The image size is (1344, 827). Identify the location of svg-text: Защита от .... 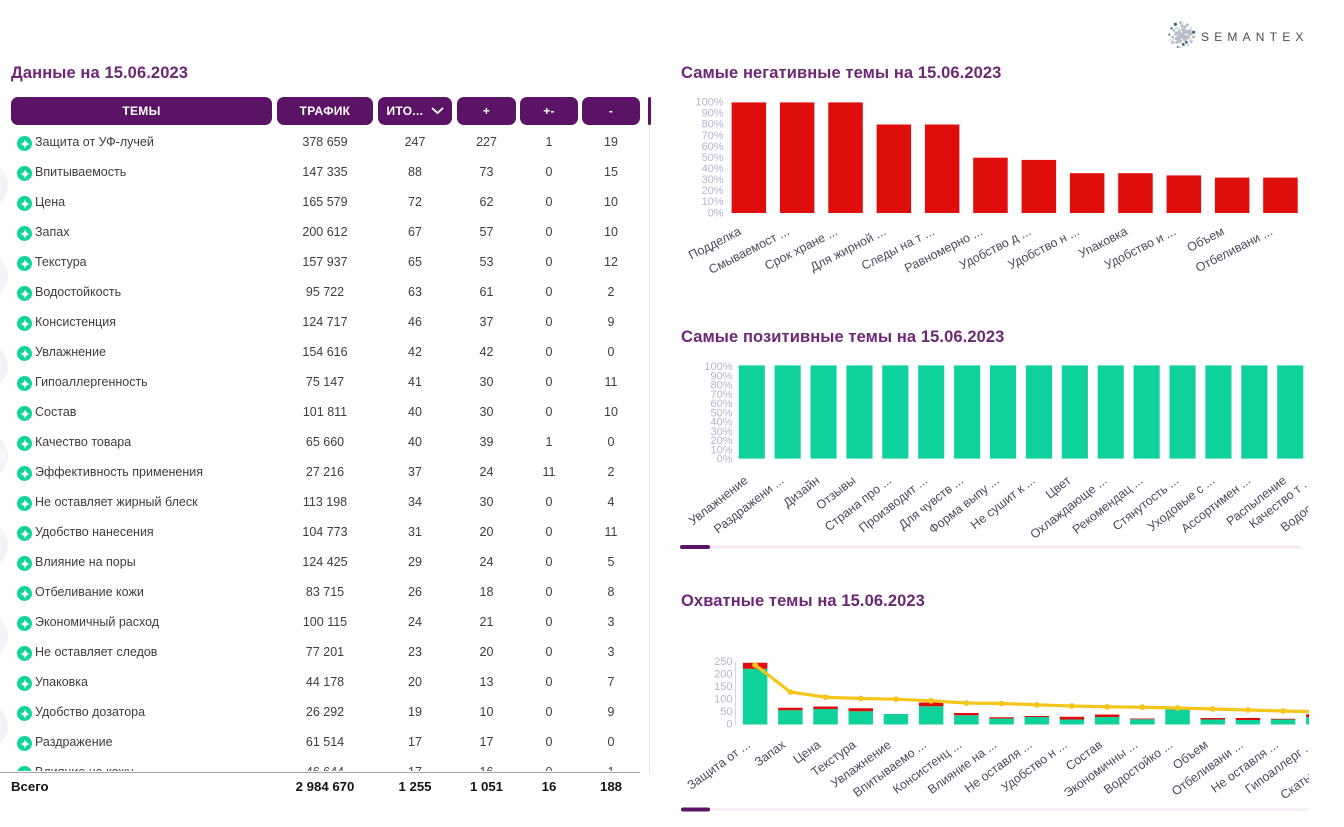
(719, 765).